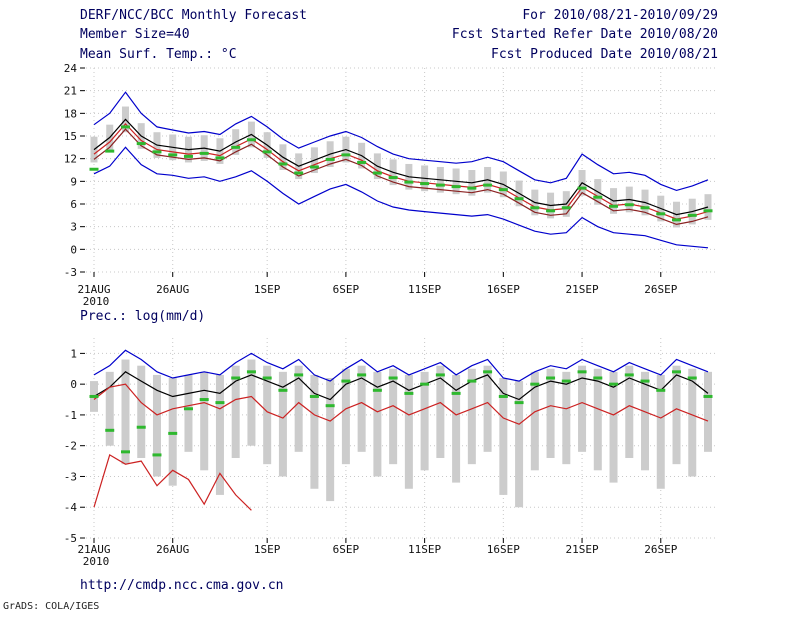 The width and height of the screenshot is (800, 618). Describe the element at coordinates (70, 136) in the screenshot. I see `svg-text: 15` at that location.